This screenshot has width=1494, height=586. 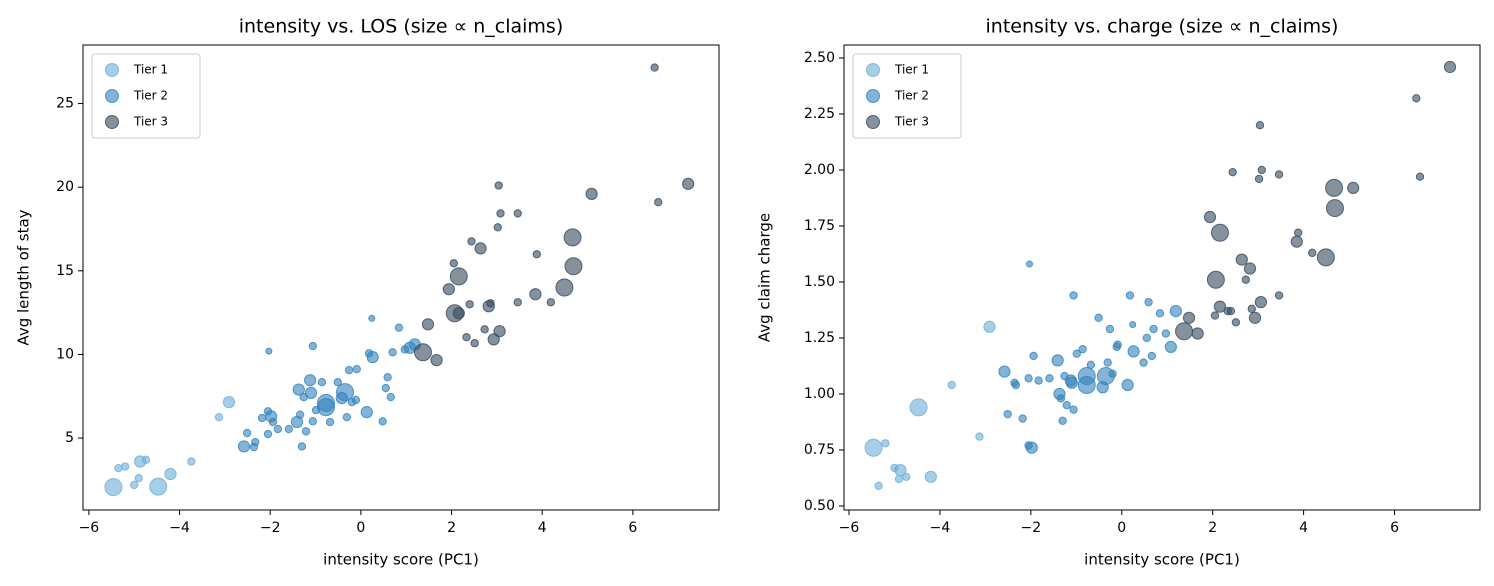 I want to click on y-tick-label: 15, so click(x=65, y=271).